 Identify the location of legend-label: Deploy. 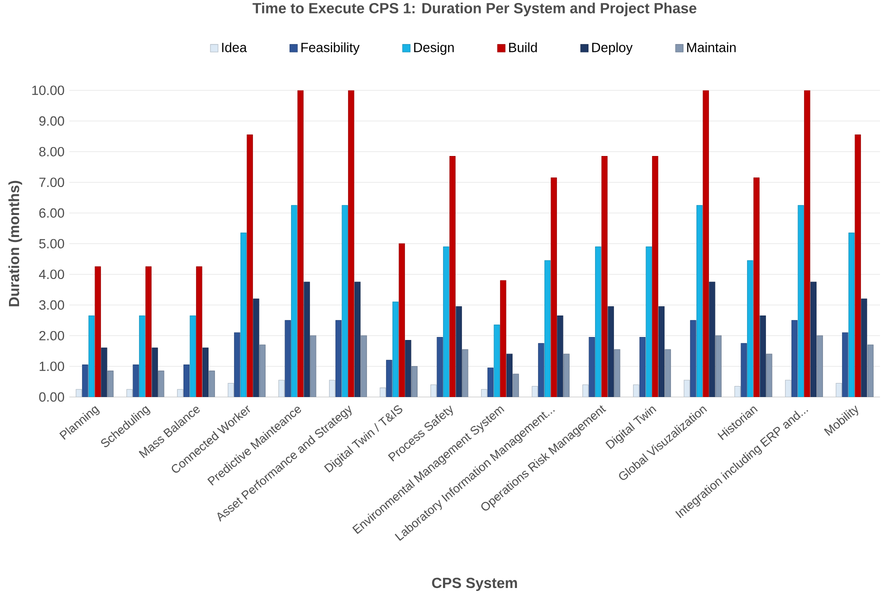
(612, 48).